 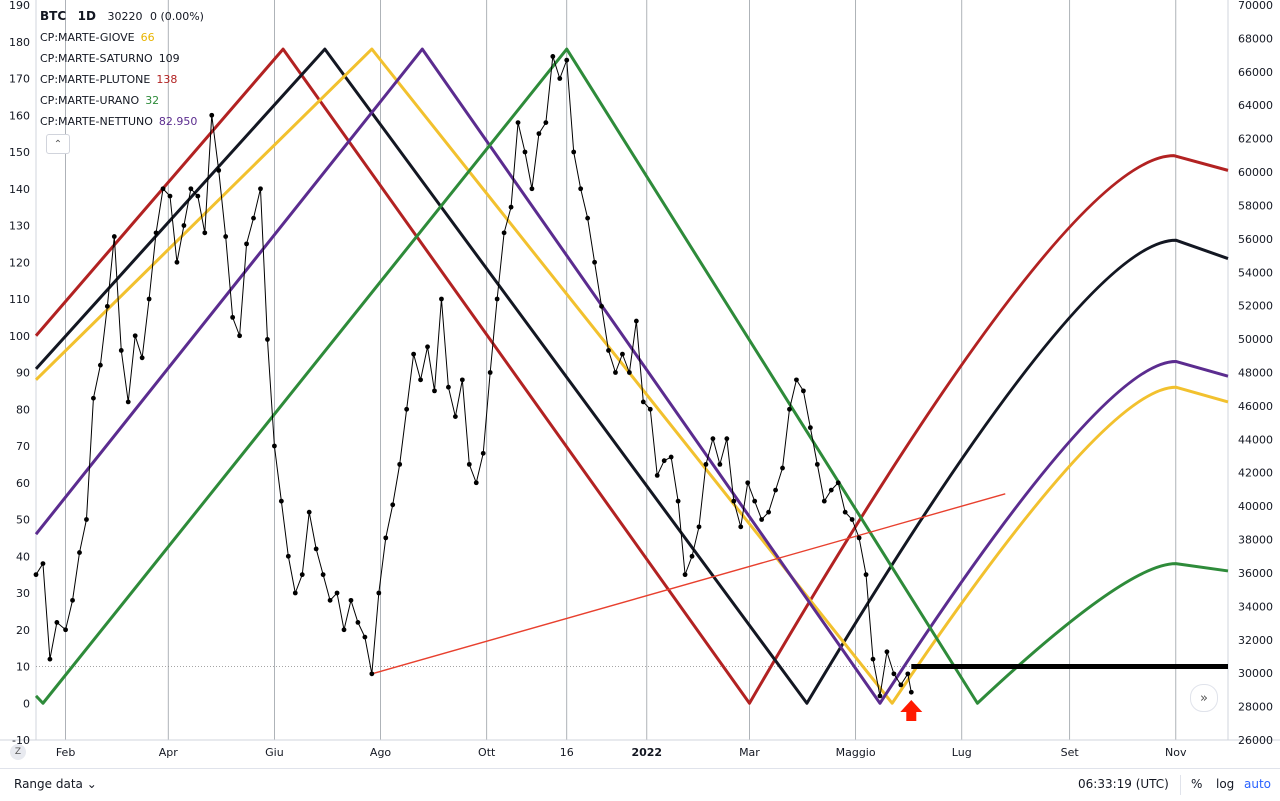 What do you see at coordinates (18, 752) in the screenshot?
I see `timezone-icon: Z` at bounding box center [18, 752].